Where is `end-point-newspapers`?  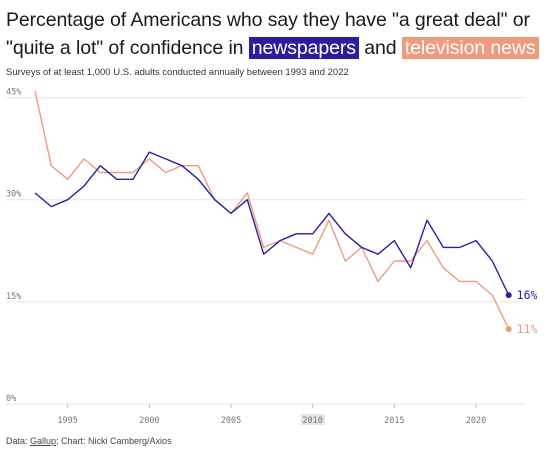
end-point-newspapers is located at coordinates (508, 295).